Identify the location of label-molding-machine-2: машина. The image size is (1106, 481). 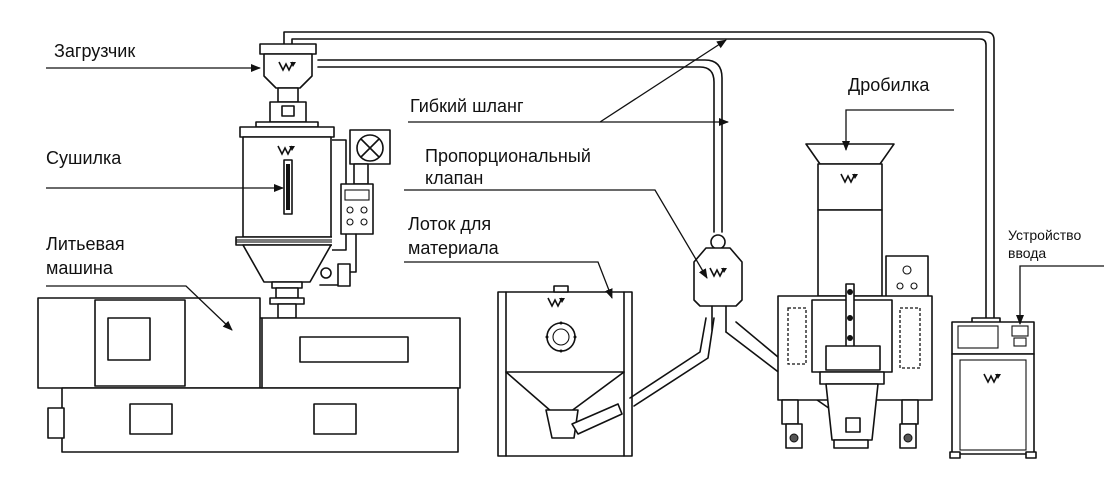
(80, 268).